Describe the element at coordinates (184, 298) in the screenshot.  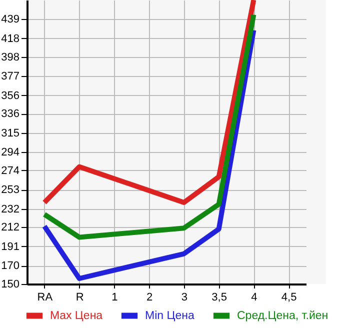
I see `x-tick-label: 3` at that location.